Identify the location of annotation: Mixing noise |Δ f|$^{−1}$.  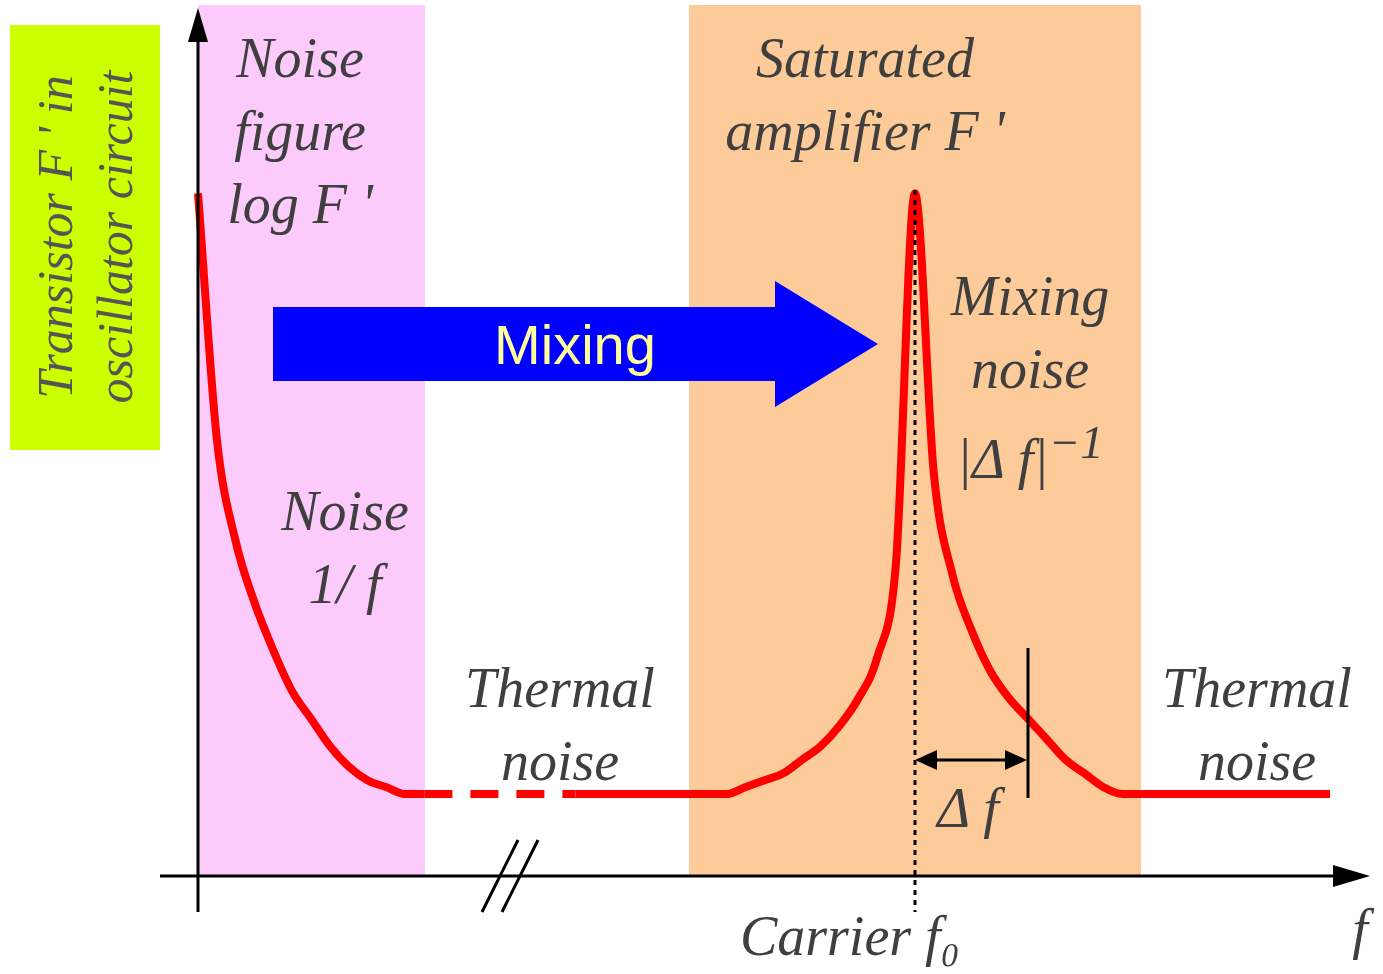
(1030, 378).